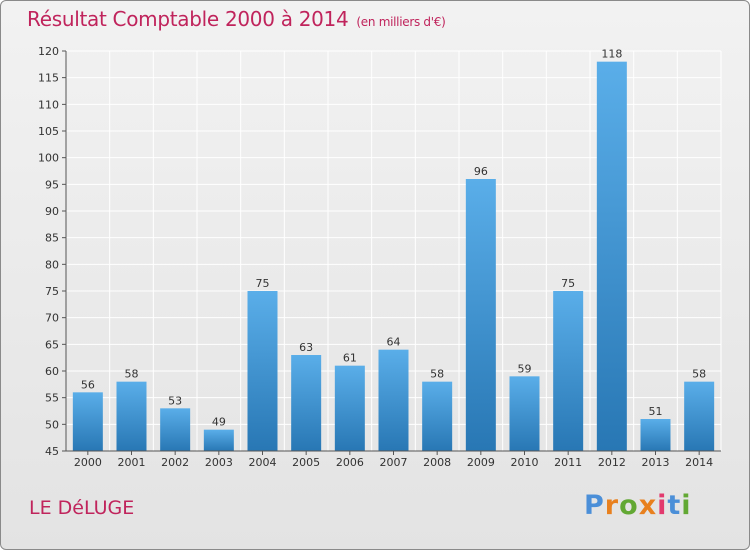  Describe the element at coordinates (262, 371) in the screenshot. I see `bar-2004` at that location.